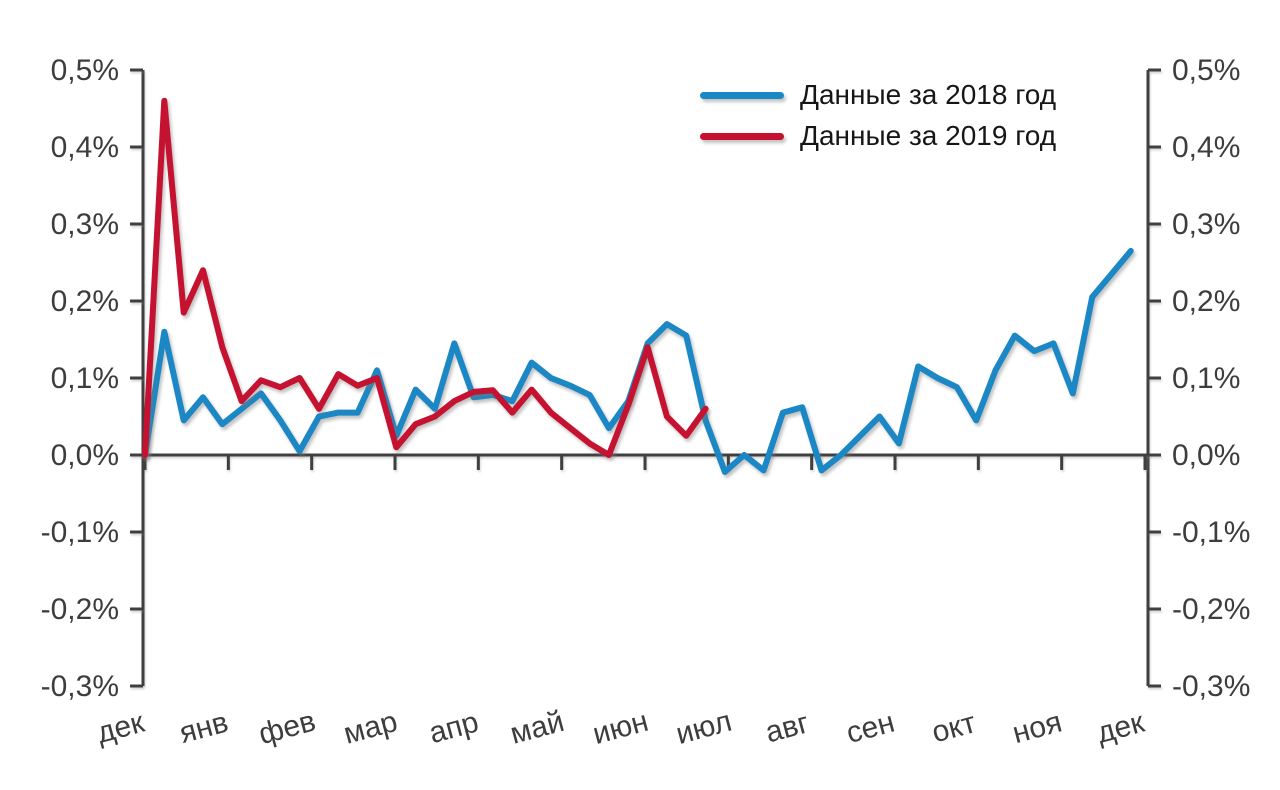 Image resolution: width=1280 pixels, height=790 pixels. I want to click on y-tick-label-left: -0,1%, so click(80, 532).